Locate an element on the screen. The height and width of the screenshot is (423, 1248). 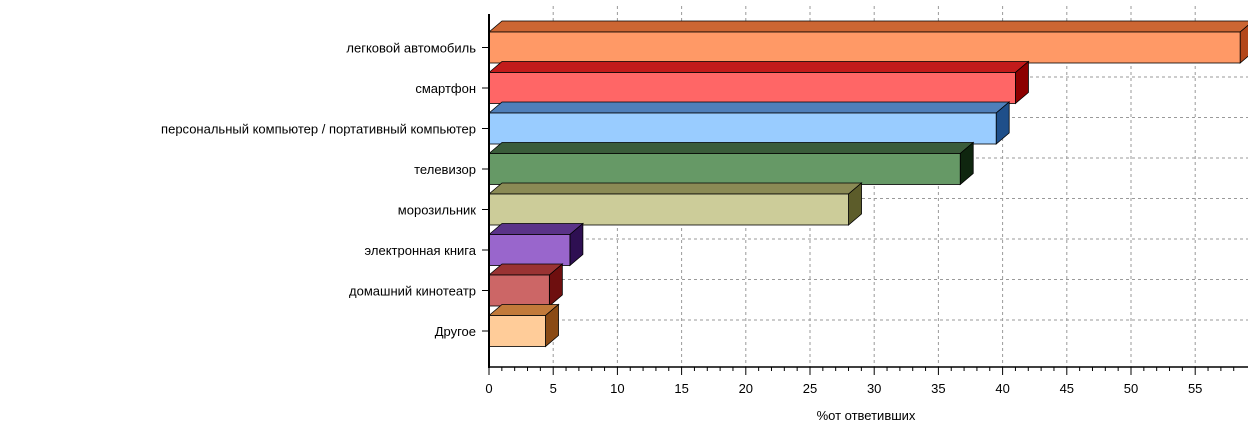
category-label: телевизор is located at coordinates (445, 169).